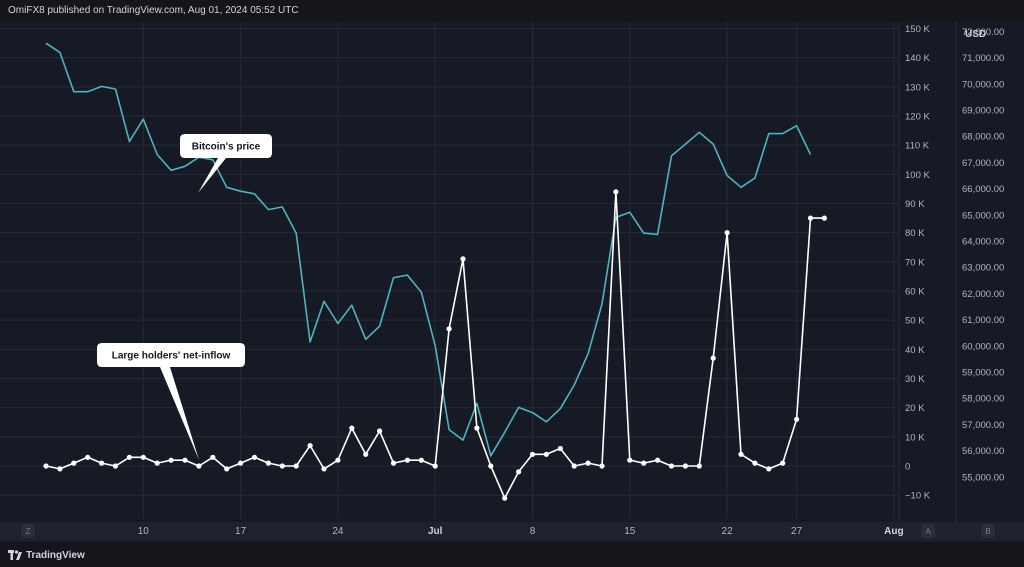 Image resolution: width=1024 pixels, height=567 pixels. I want to click on x-axis-tick-label: 15, so click(630, 531).